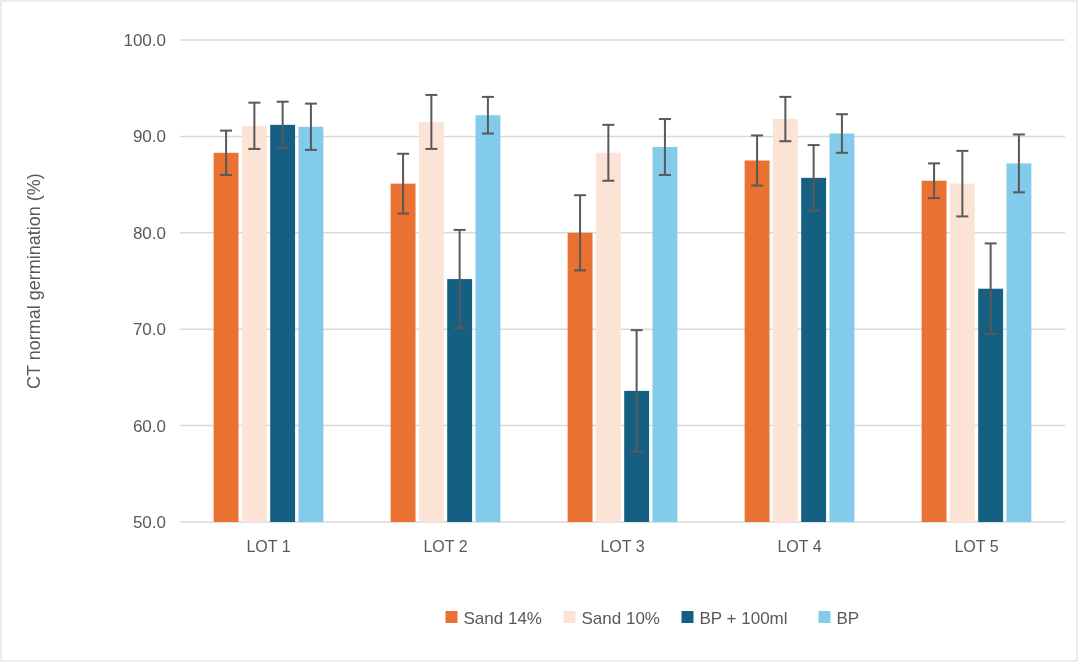  I want to click on x-tick-label: LOT 1, so click(268, 546).